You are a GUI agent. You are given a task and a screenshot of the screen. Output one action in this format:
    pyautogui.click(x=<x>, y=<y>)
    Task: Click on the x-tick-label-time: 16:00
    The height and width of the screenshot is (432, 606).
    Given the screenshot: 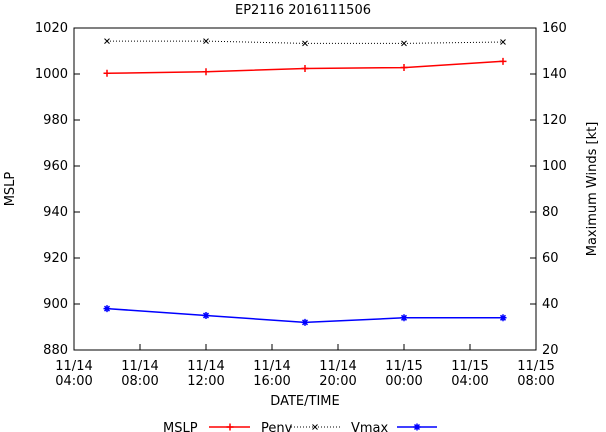 What is the action you would take?
    pyautogui.click(x=271, y=381)
    